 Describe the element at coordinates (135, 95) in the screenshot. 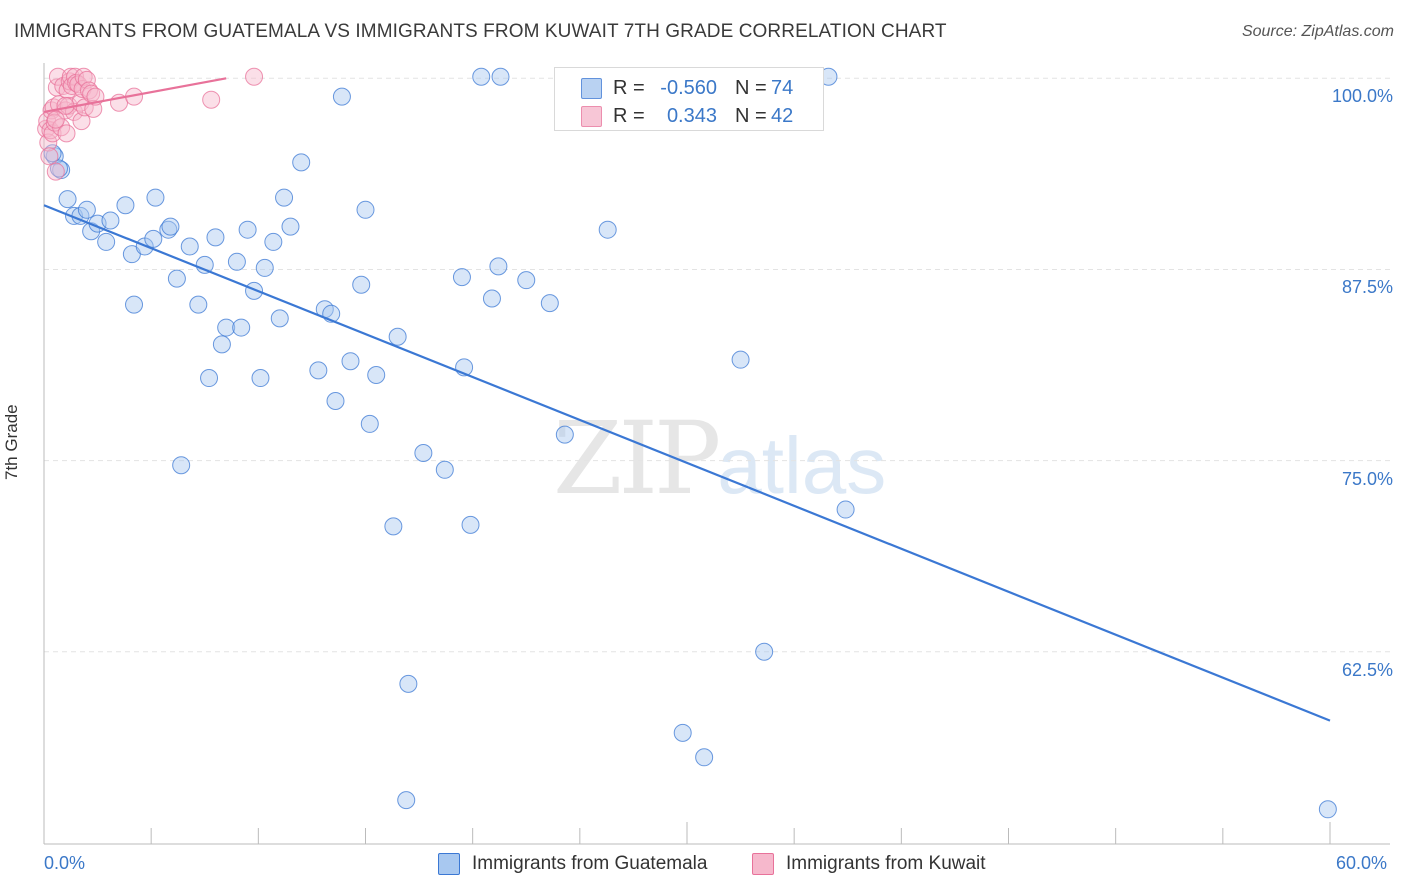

I see `kuwait-trend-line` at that location.